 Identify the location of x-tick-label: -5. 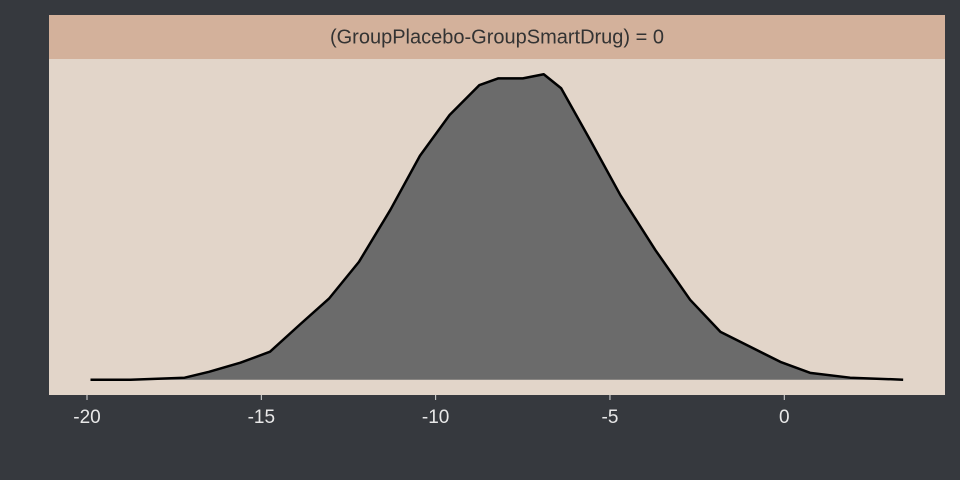
(610, 417).